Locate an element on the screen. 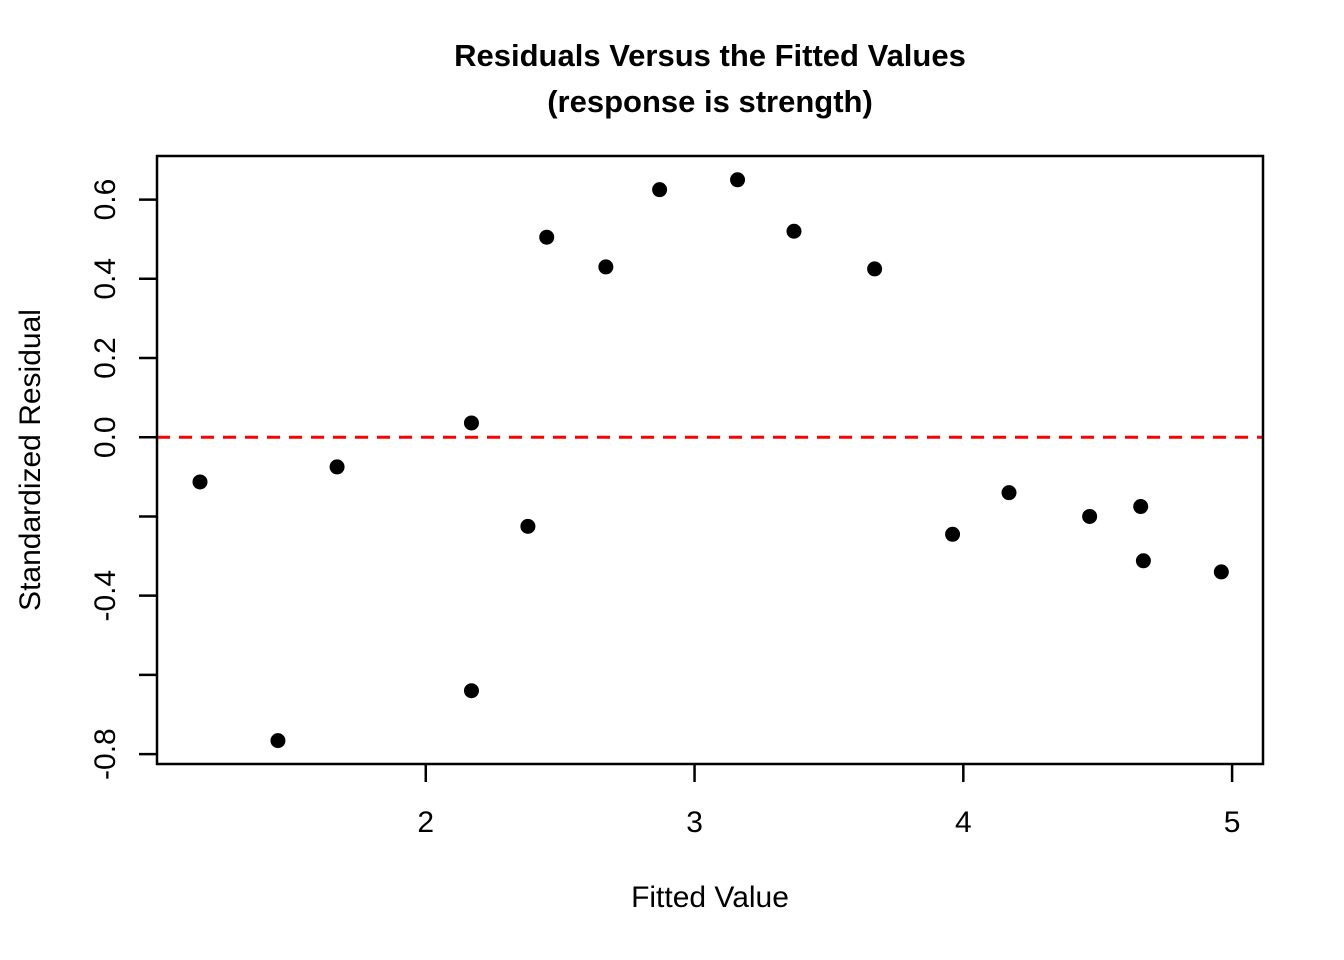 Image resolution: width=1344 pixels, height=960 pixels. y-axis-label: Standardized Residual is located at coordinates (30, 460).